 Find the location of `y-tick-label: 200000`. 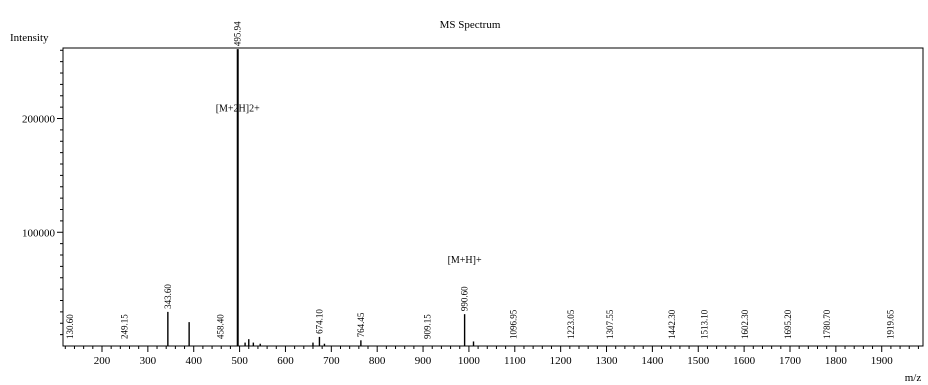

y-tick-label: 200000 is located at coordinates (39, 120).